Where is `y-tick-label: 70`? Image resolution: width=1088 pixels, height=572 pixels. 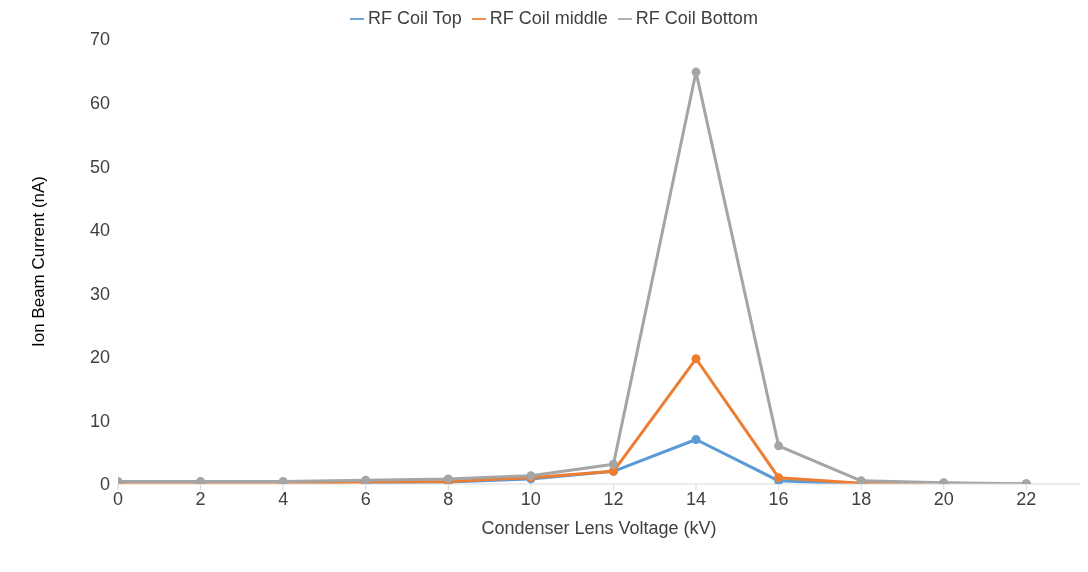 y-tick-label: 70 is located at coordinates (99, 39).